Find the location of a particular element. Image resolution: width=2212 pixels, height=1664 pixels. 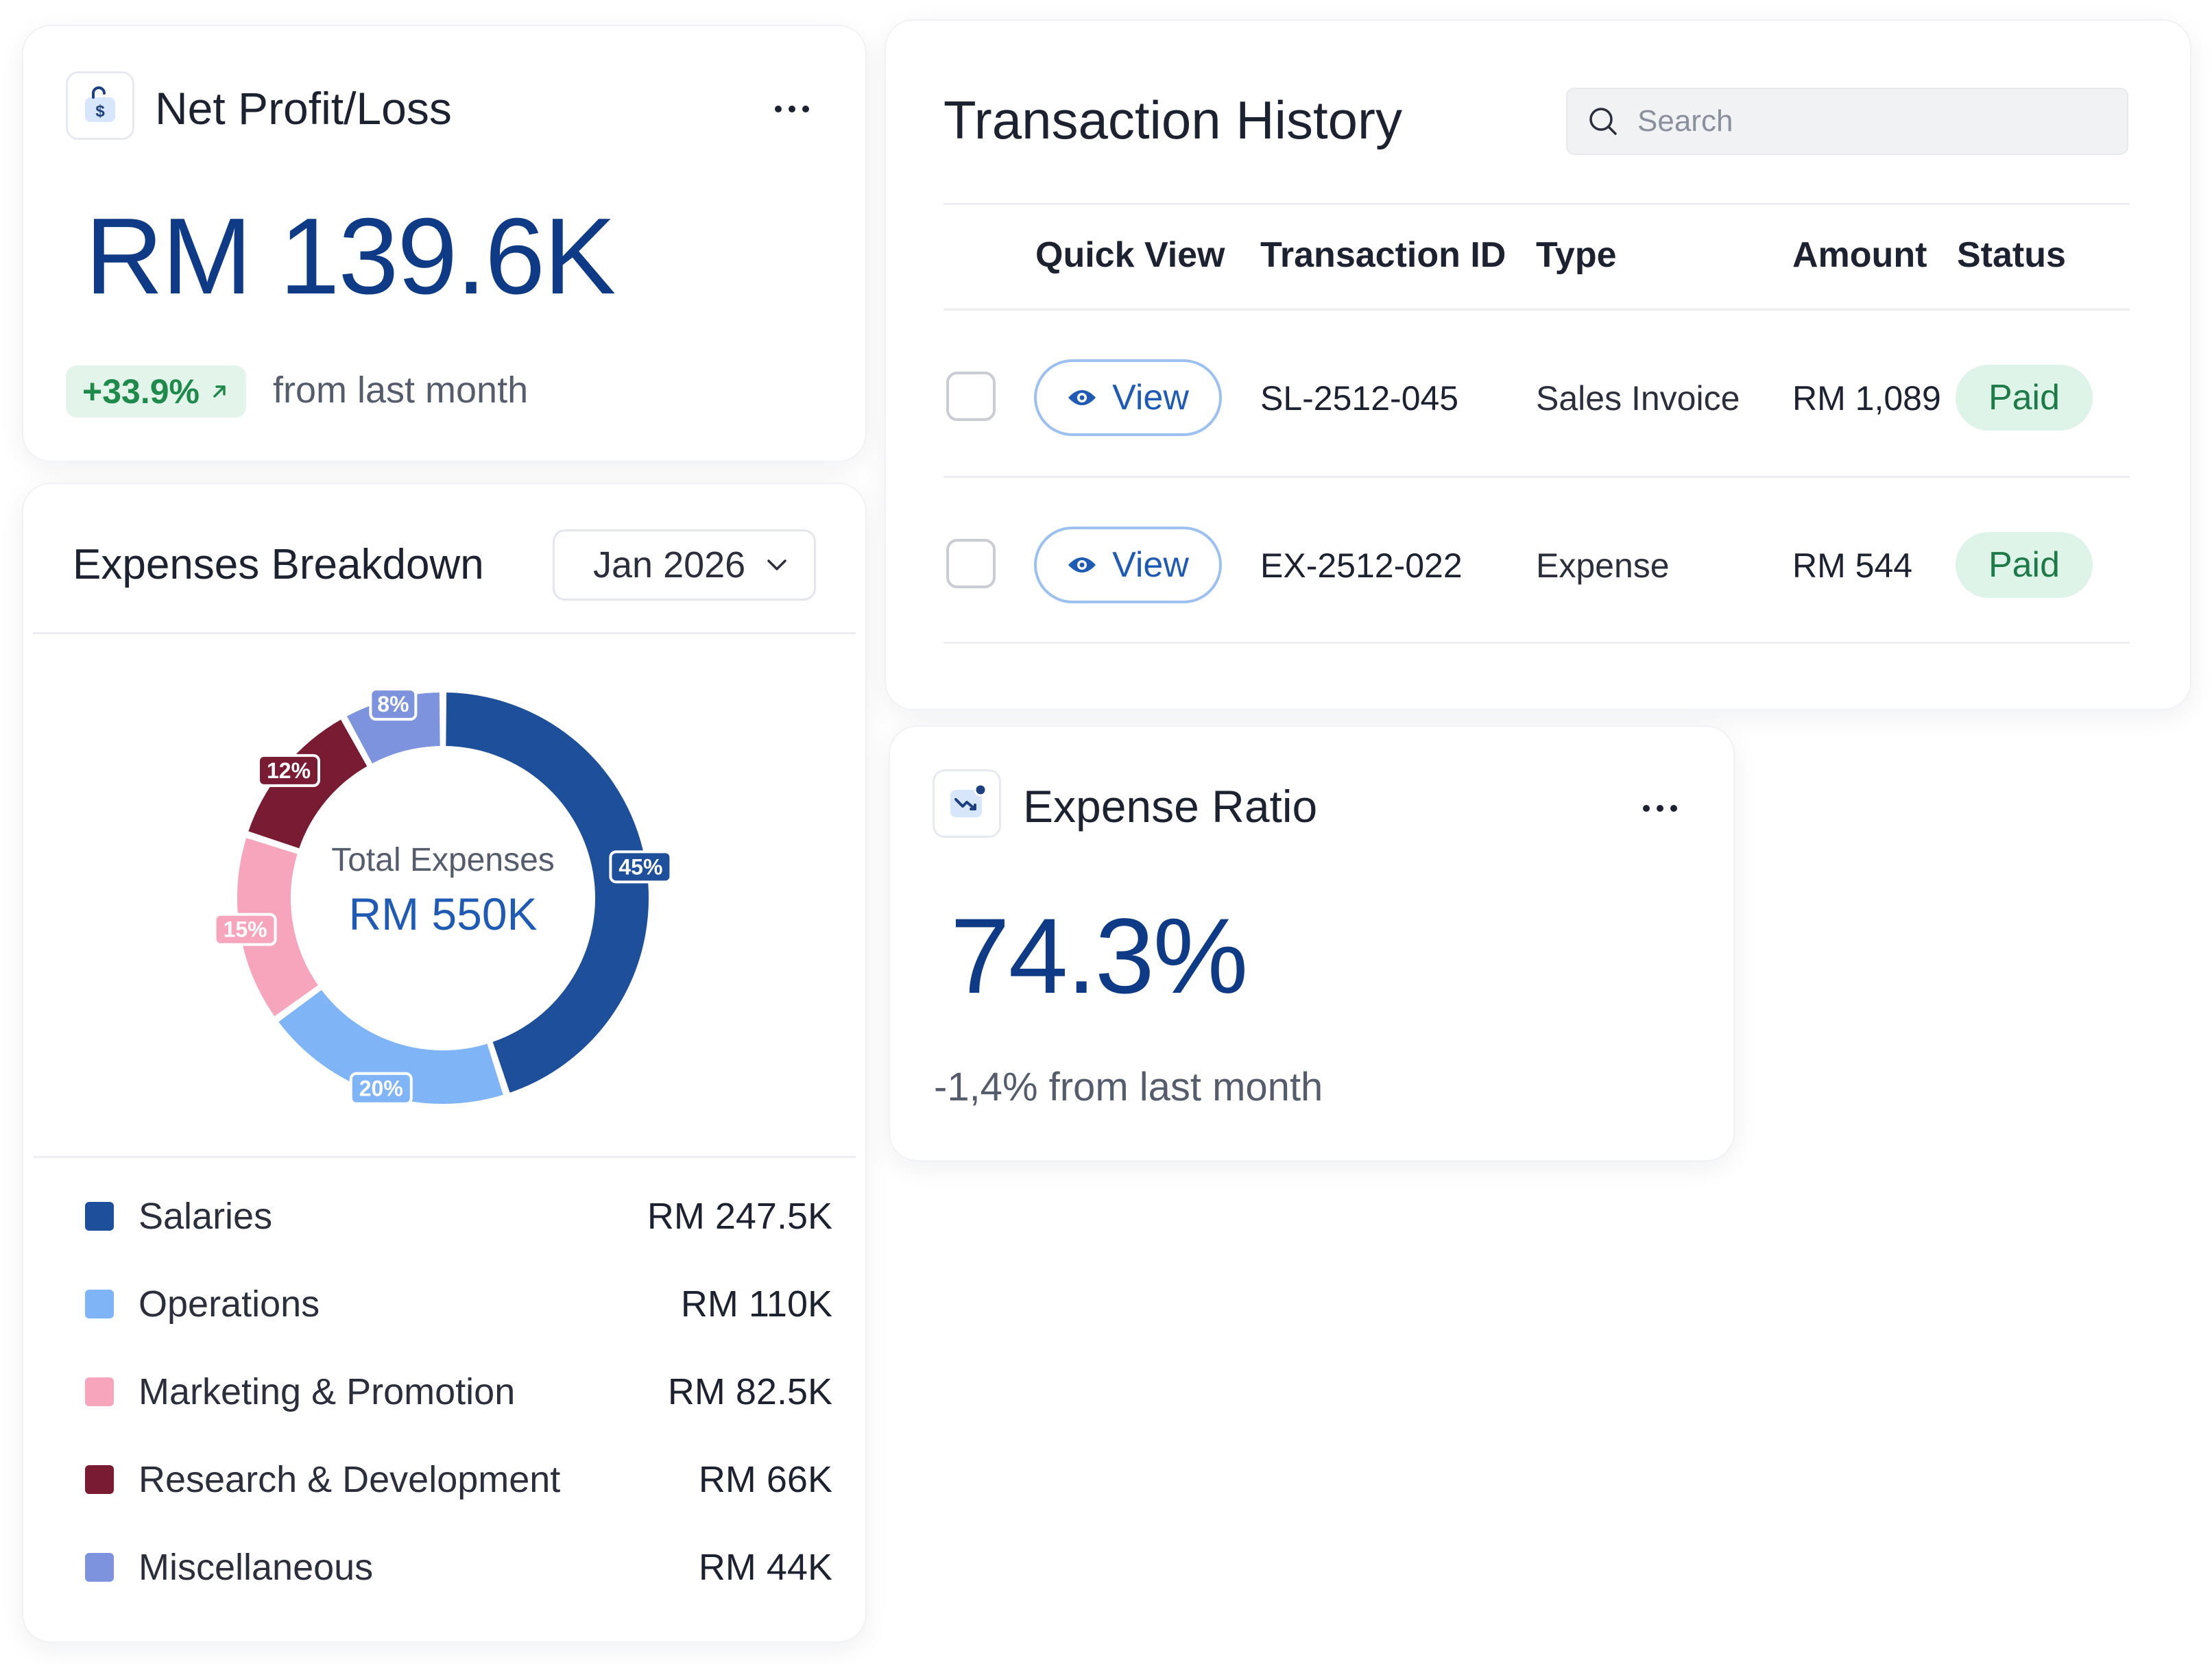

legend-item: Operations RM 110K is located at coordinates (458, 1304).